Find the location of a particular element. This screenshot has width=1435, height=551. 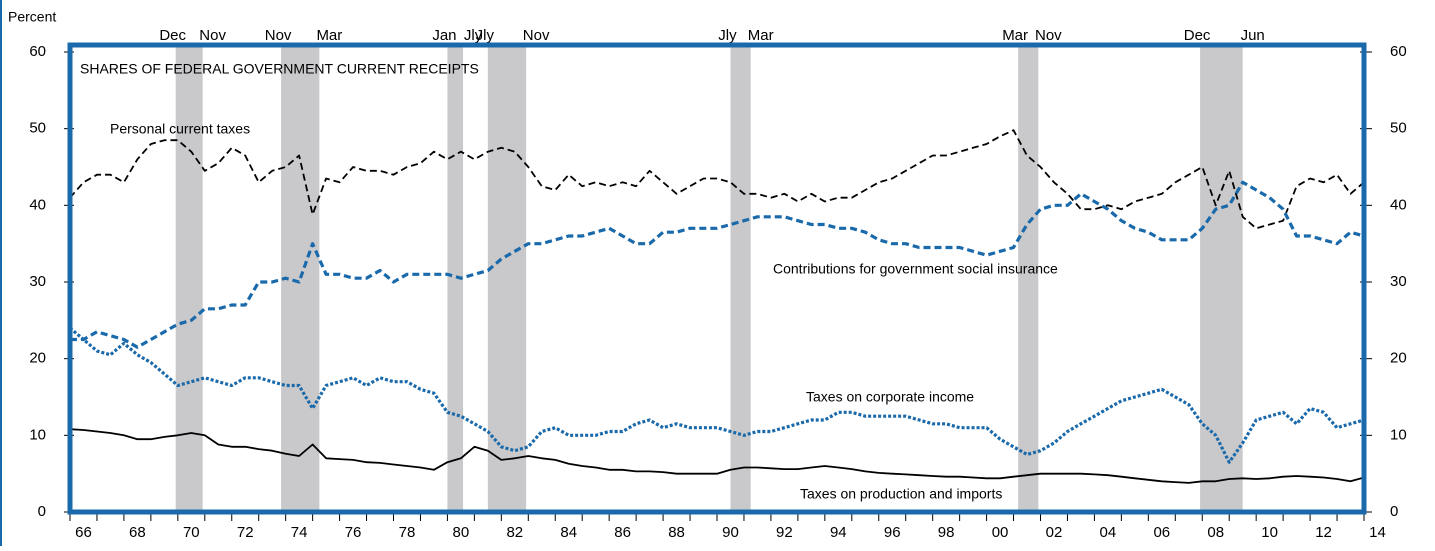

x-tick-label: 82 is located at coordinates (514, 532).